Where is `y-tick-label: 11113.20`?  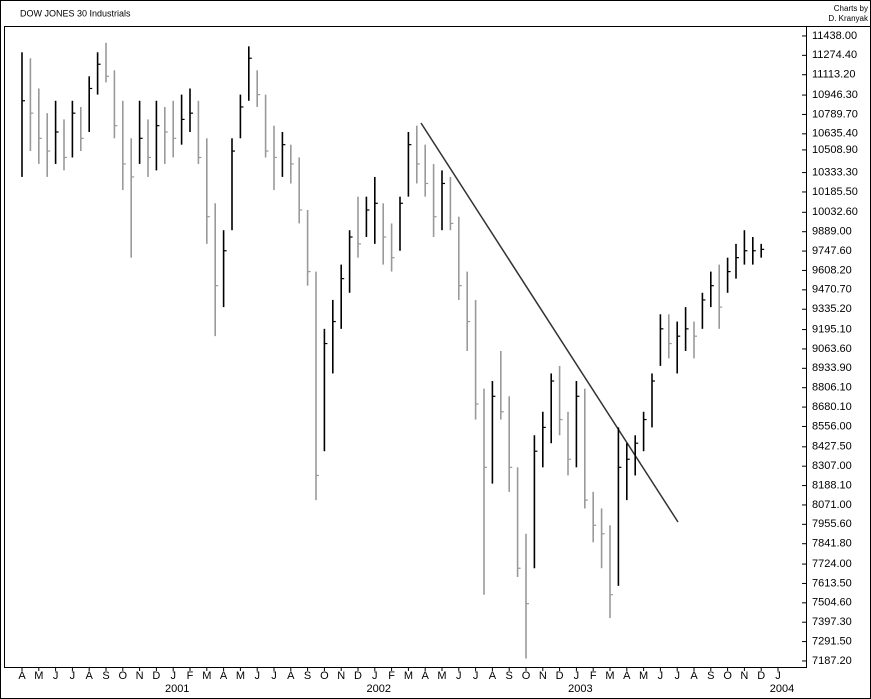 y-tick-label: 11113.20 is located at coordinates (833, 75).